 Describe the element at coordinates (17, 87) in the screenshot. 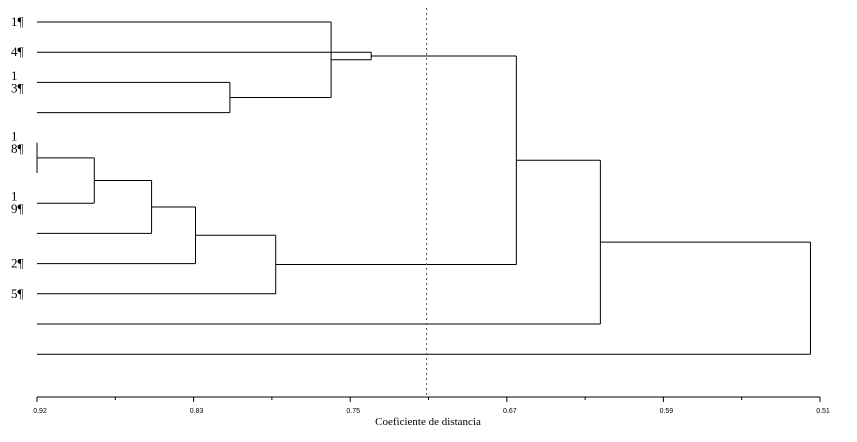

I see `leaf-label: 3¶` at that location.